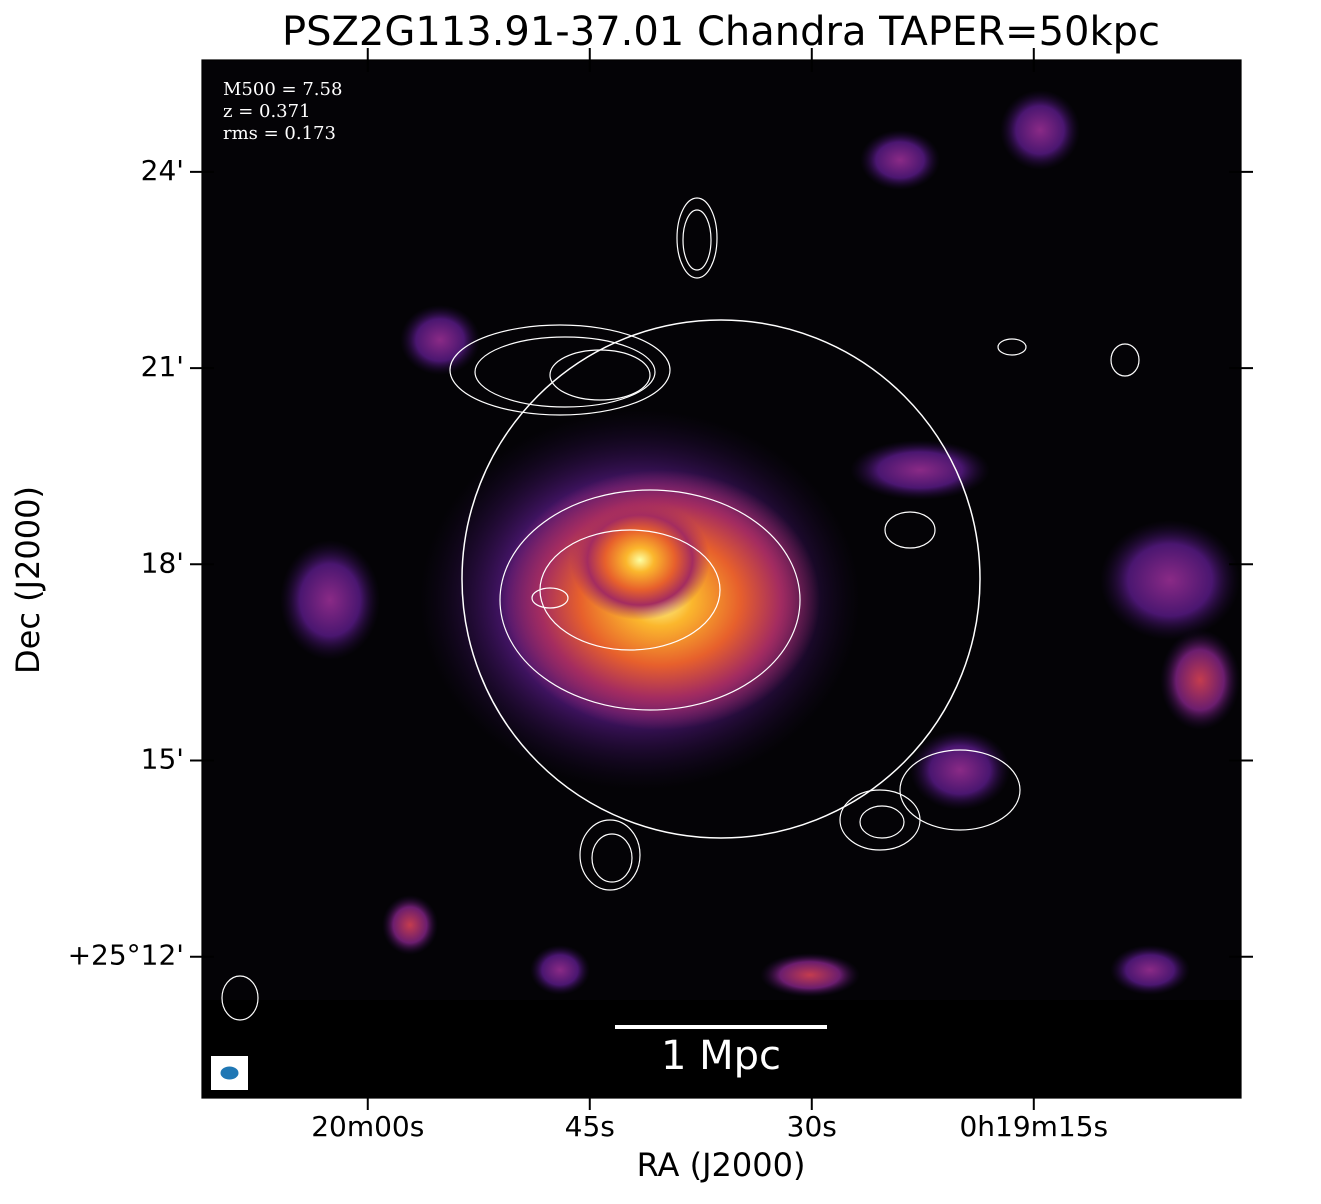 The width and height of the screenshot is (1321, 1204). I want to click on y-tick-label: 21', so click(162, 366).